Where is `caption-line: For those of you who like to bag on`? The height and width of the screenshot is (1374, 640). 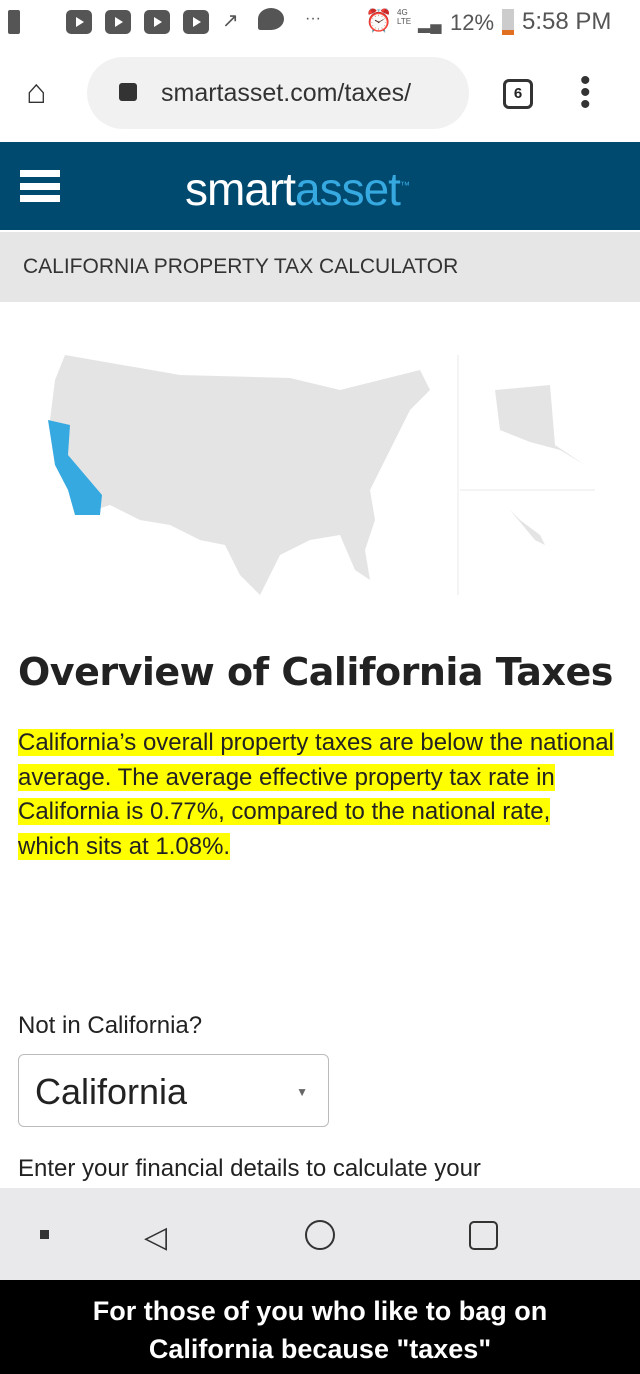
caption-line: For those of you who like to bag on is located at coordinates (320, 1311).